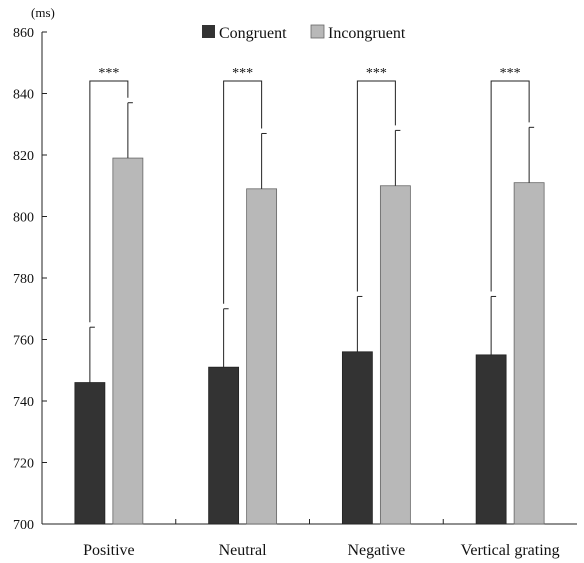 The width and height of the screenshot is (584, 563). What do you see at coordinates (243, 550) in the screenshot?
I see `x-tick-label: Neutral` at bounding box center [243, 550].